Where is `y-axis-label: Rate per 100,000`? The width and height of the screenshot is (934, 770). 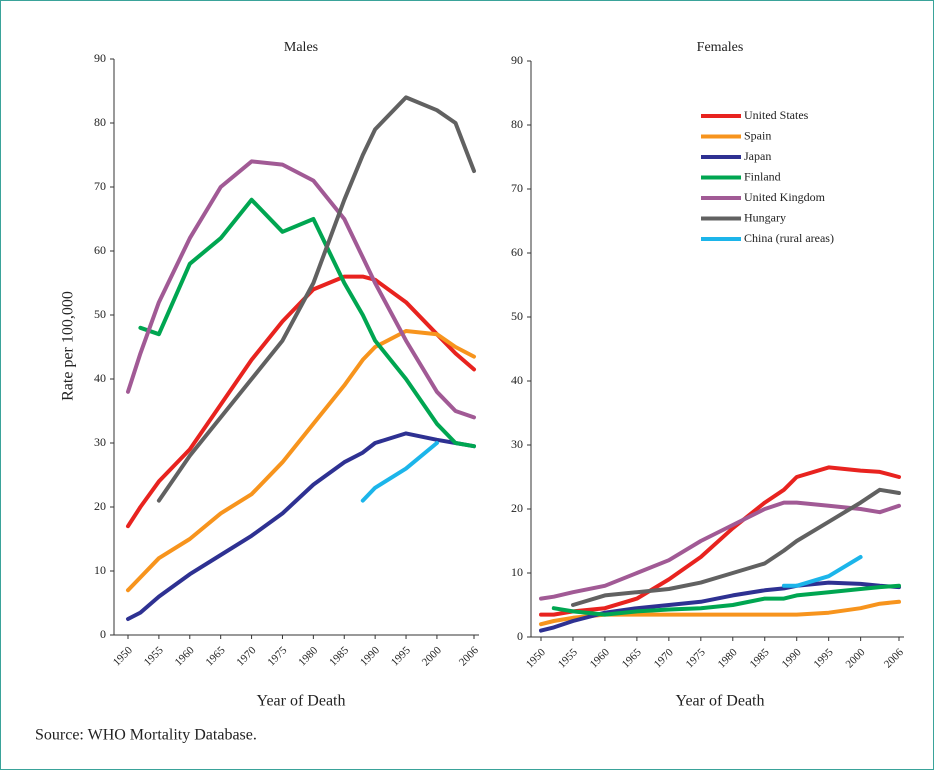 y-axis-label: Rate per 100,000 is located at coordinates (68, 346).